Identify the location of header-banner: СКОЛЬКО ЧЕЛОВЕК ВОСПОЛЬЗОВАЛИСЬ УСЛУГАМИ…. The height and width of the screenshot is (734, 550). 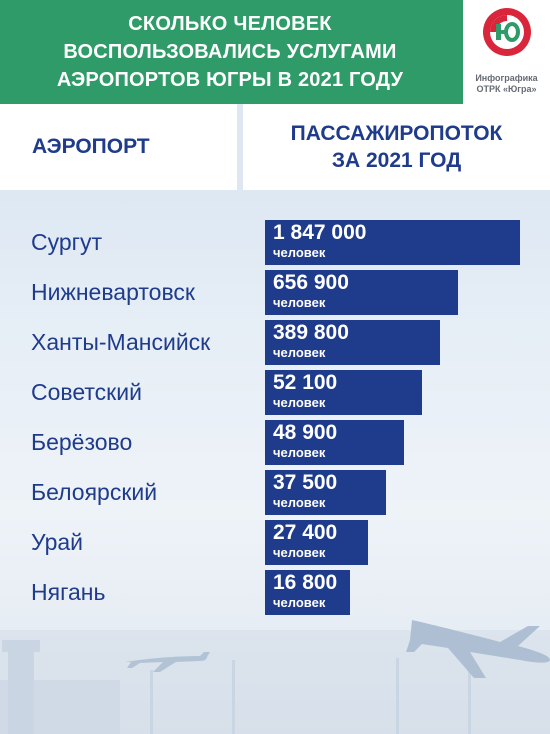
(275, 52).